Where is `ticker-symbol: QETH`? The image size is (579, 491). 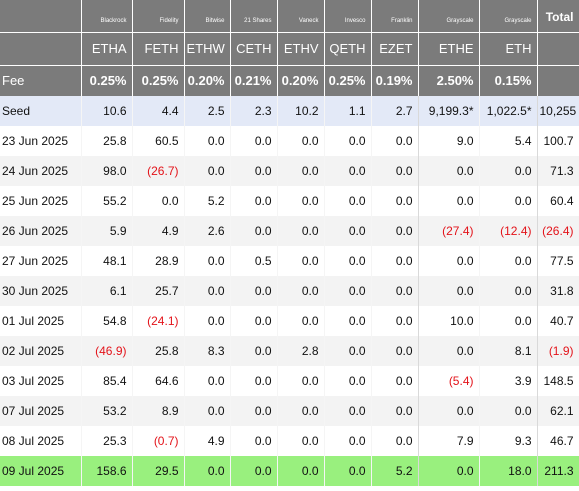
ticker-symbol: QETH is located at coordinates (348, 48).